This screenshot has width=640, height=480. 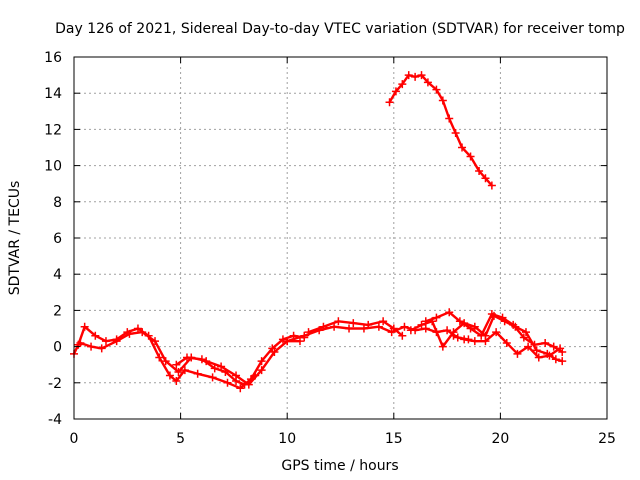 I want to click on y-tick-label: 12, so click(x=53, y=130).